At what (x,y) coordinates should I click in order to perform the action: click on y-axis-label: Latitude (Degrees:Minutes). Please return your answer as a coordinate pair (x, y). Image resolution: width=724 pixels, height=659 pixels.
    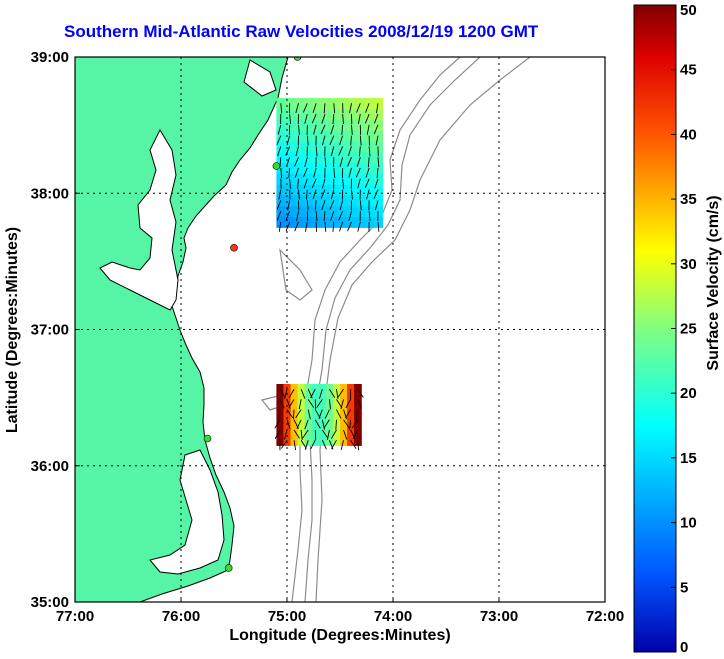
    Looking at the image, I should click on (12, 330).